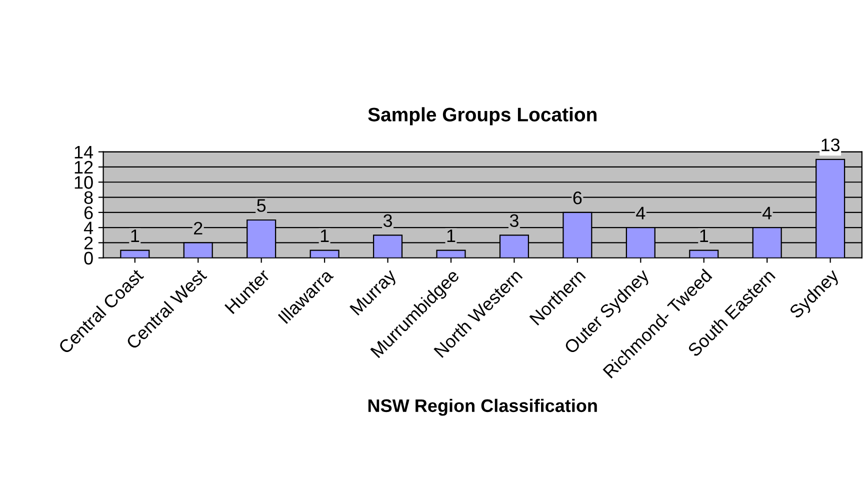  Describe the element at coordinates (831, 145) in the screenshot. I see `data-label: 13` at that location.